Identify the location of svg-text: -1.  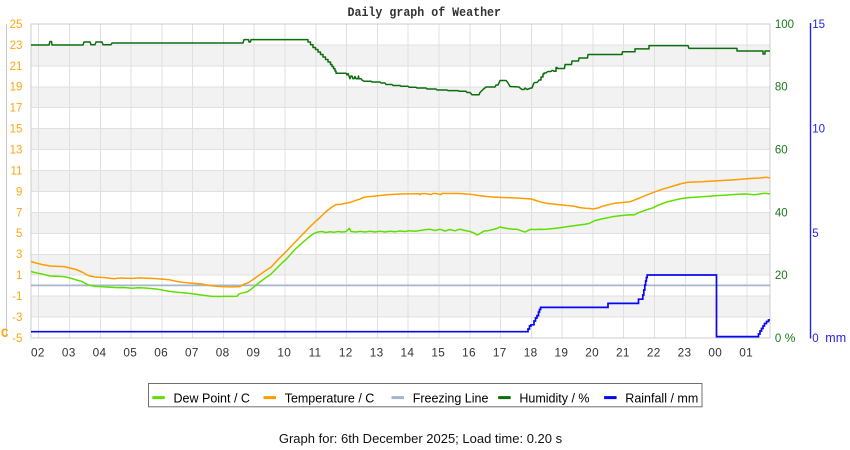
(17, 297).